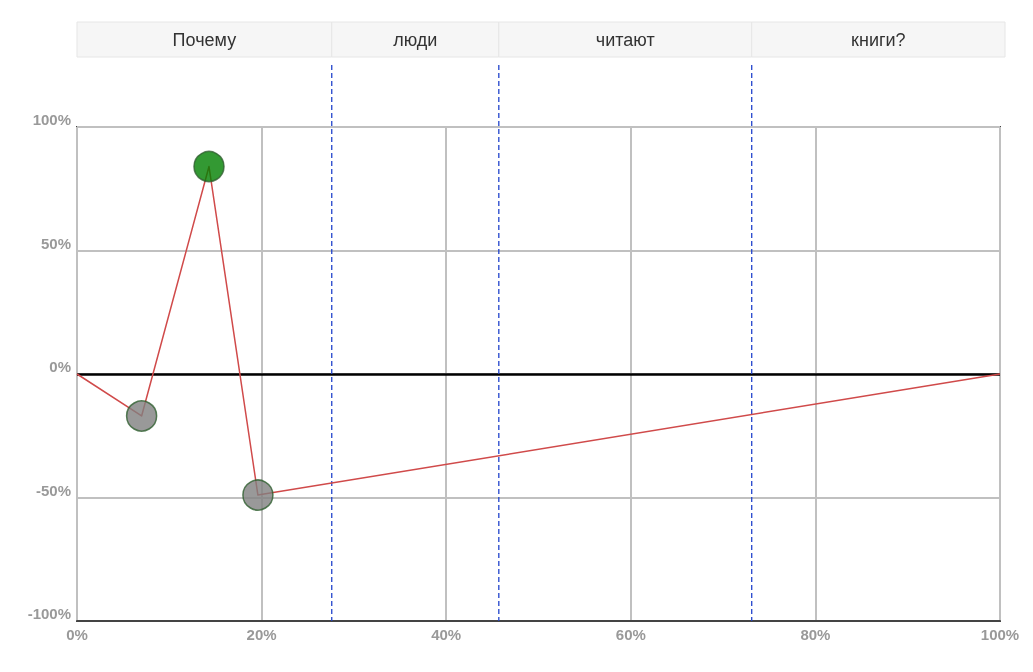 Image resolution: width=1033 pixels, height=672 pixels. What do you see at coordinates (77, 634) in the screenshot?
I see `x-tick-label: 0%` at bounding box center [77, 634].